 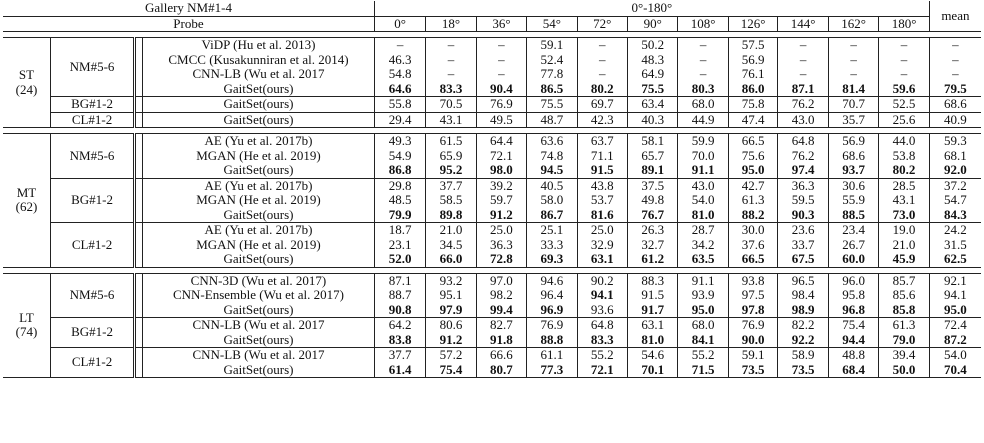 I want to click on value-cell: 96.9, so click(x=552, y=310).